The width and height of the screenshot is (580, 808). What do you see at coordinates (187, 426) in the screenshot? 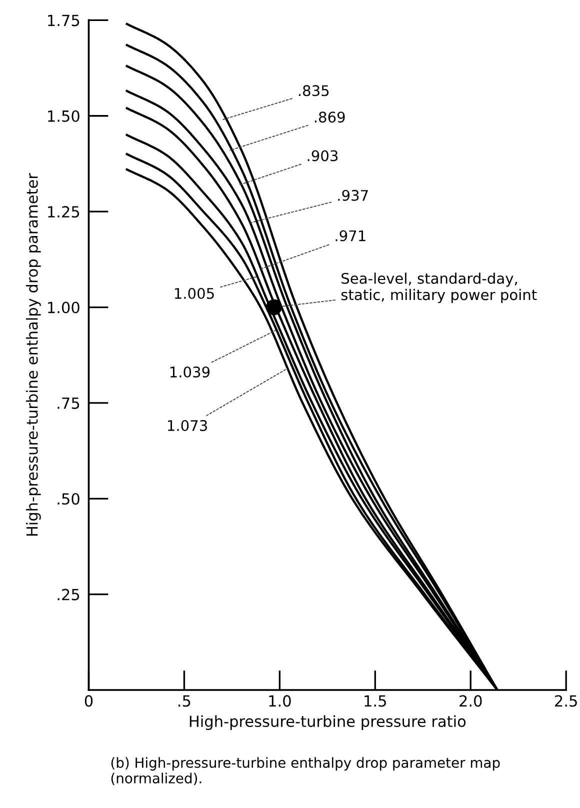
I see `annotation: 1.073` at bounding box center [187, 426].